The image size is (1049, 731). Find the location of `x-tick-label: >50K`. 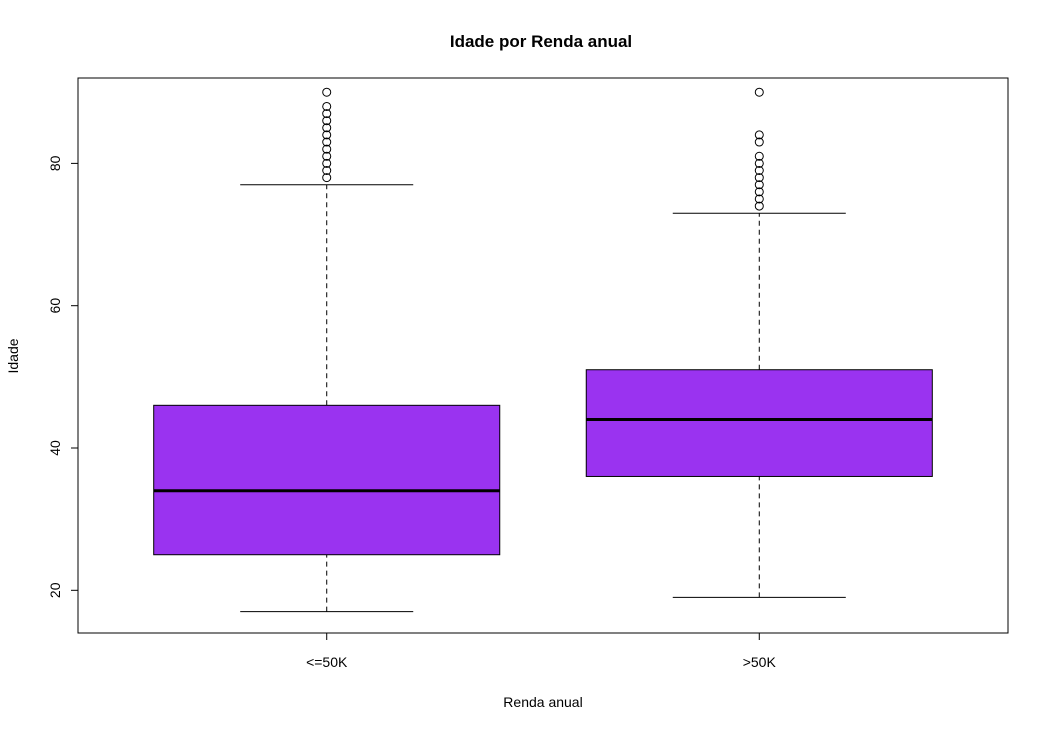

x-tick-label: >50K is located at coordinates (760, 662).